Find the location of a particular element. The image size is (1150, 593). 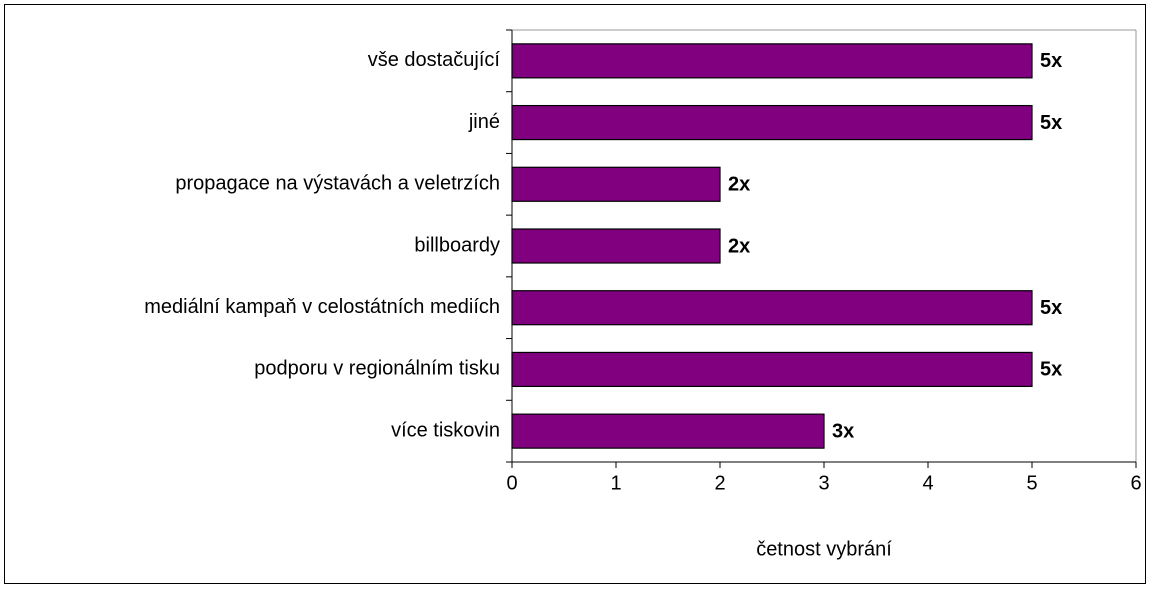

x-tick-label: 3 is located at coordinates (823, 483).